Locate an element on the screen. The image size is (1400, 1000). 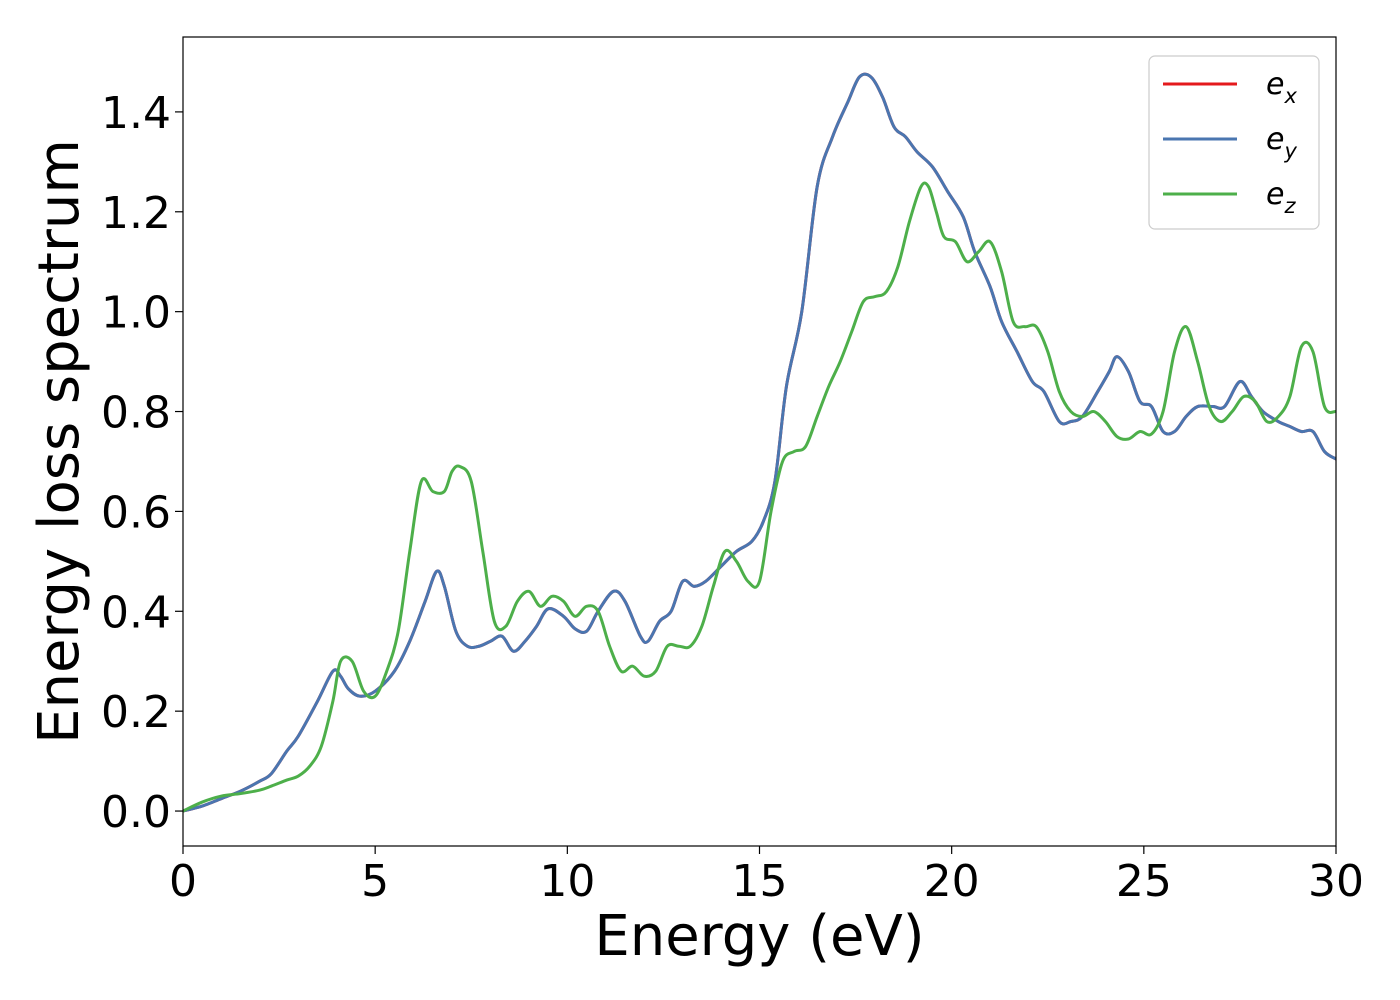
x-axis-label: Energy (eV) is located at coordinates (759, 936).